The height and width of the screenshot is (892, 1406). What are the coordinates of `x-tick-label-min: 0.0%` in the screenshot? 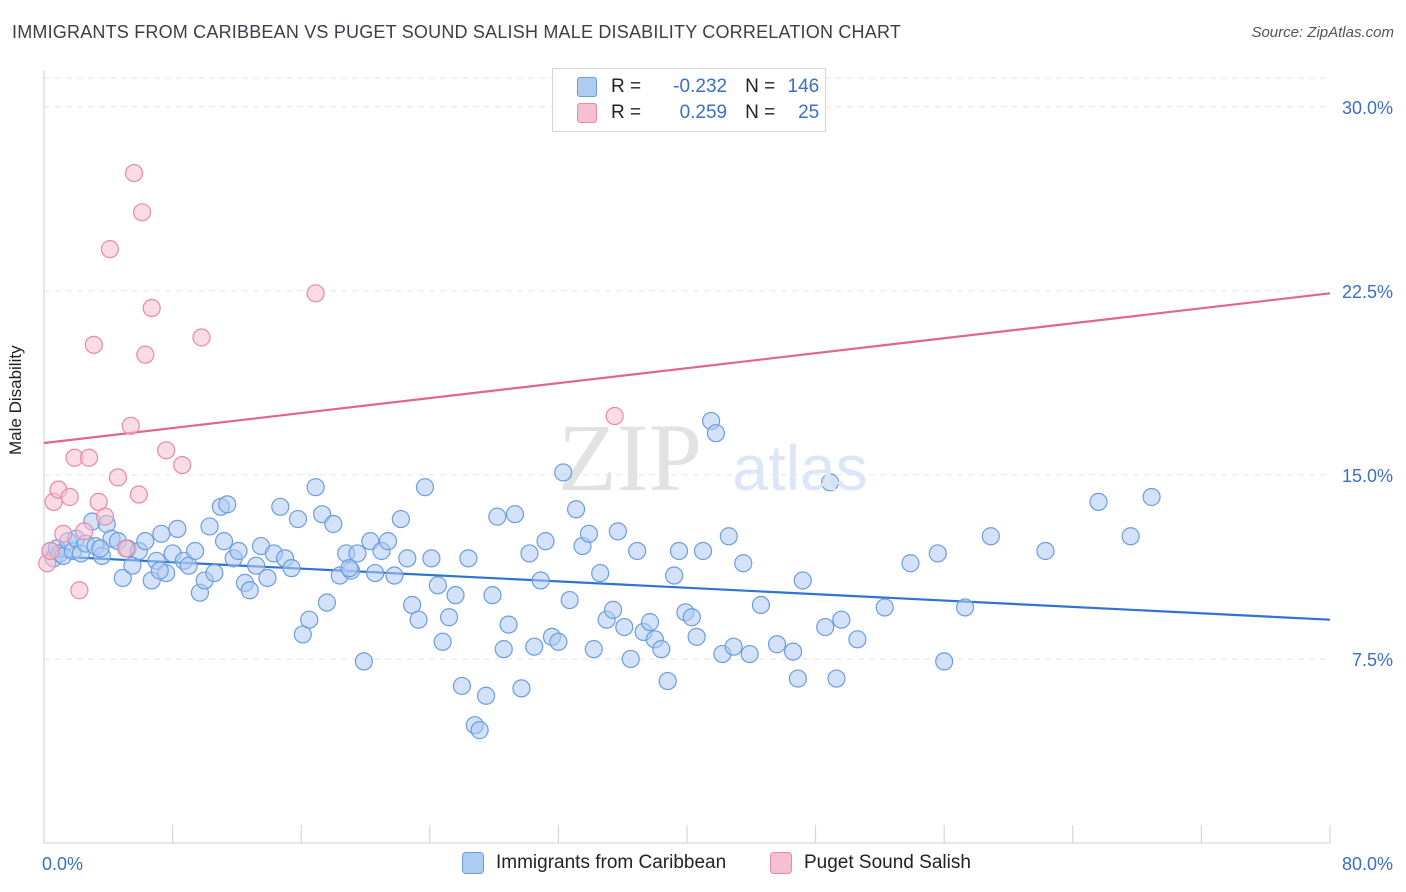 It's located at (62, 864).